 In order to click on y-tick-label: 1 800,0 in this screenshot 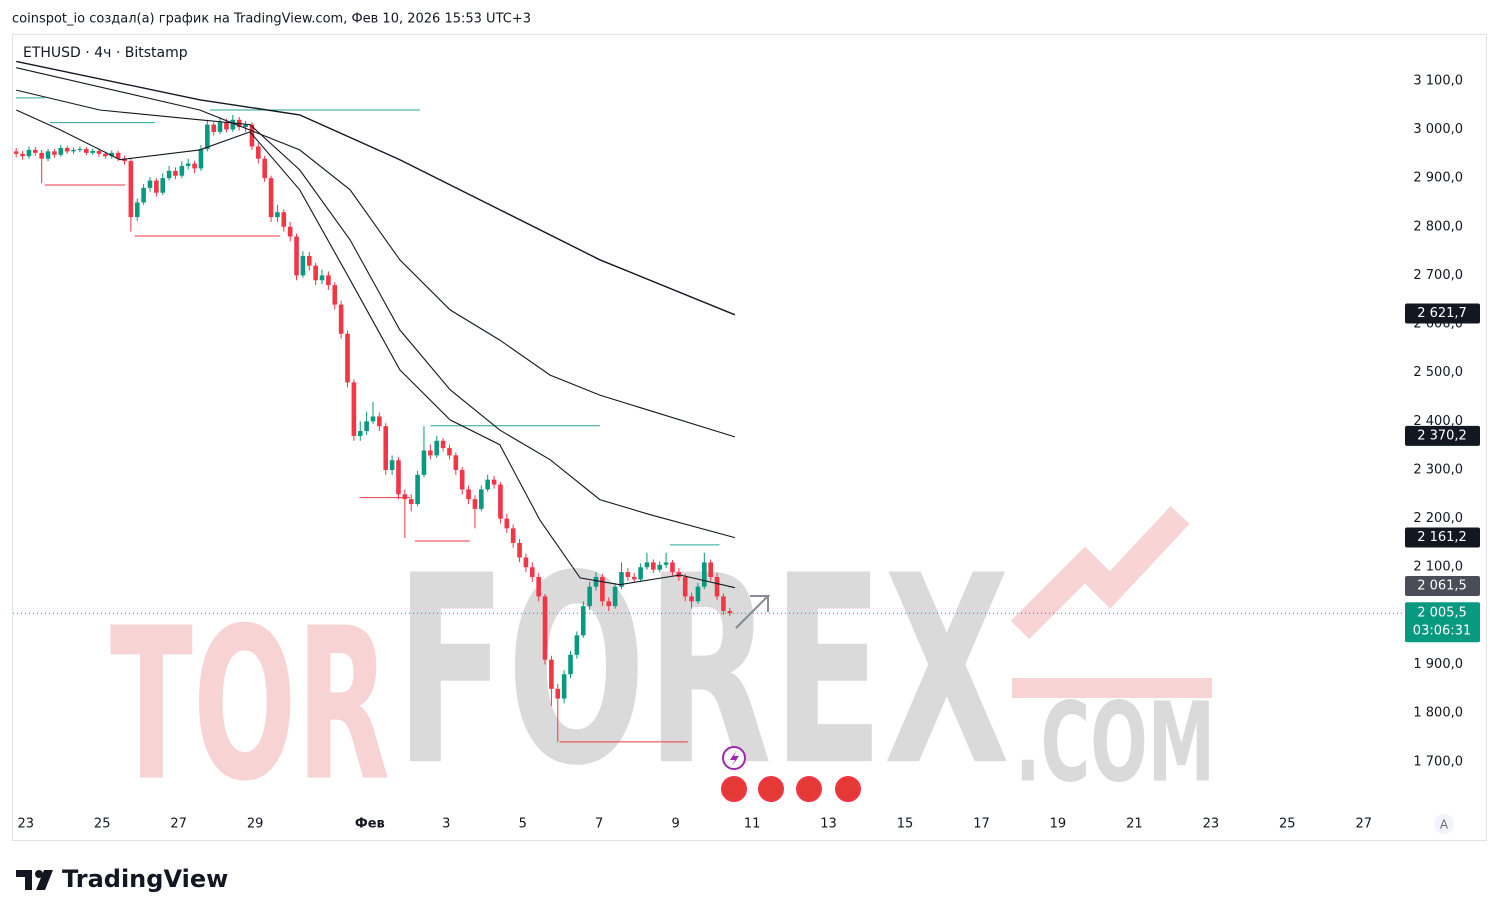, I will do `click(1438, 713)`.